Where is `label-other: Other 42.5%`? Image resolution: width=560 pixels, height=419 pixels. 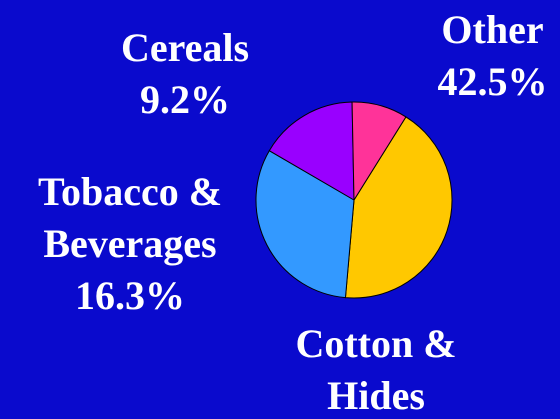 label-other: Other 42.5% is located at coordinates (490, 56).